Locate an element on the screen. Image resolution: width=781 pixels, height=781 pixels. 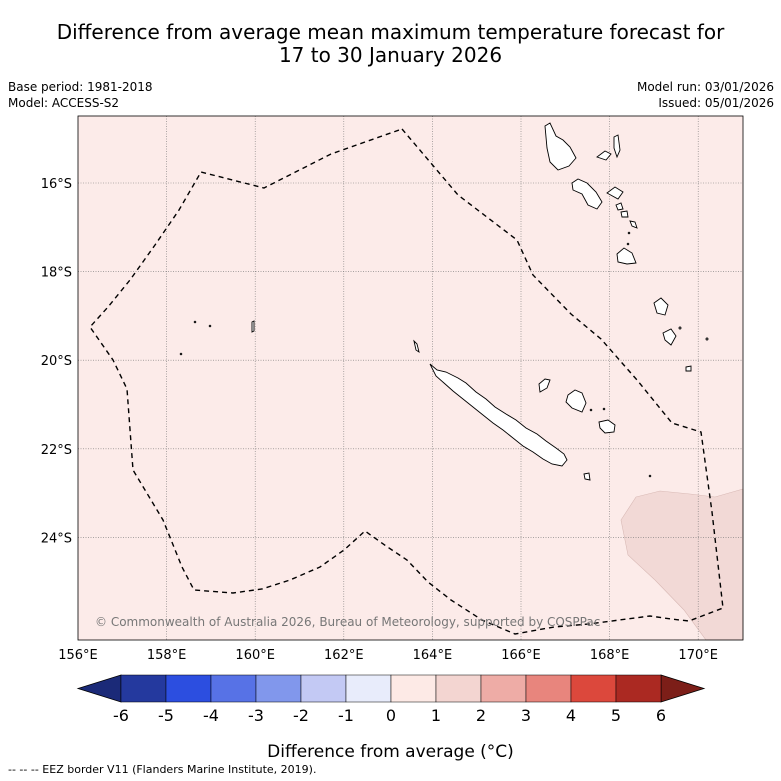
lon-tick-label: 156°E is located at coordinates (78, 655).